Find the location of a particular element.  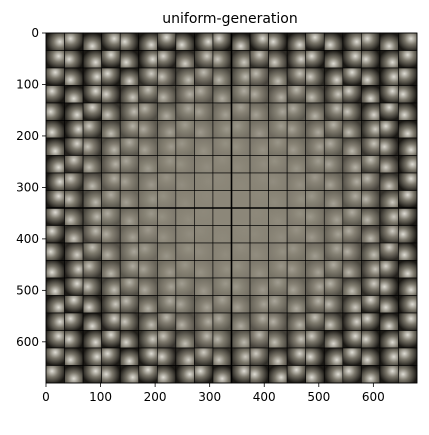

y-tick-label: 400 is located at coordinates (27, 239).